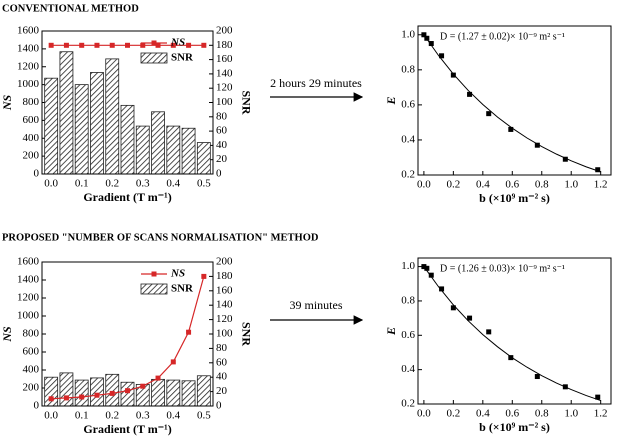  What do you see at coordinates (37, 406) in the screenshot?
I see `y-tick-label: 0` at bounding box center [37, 406].